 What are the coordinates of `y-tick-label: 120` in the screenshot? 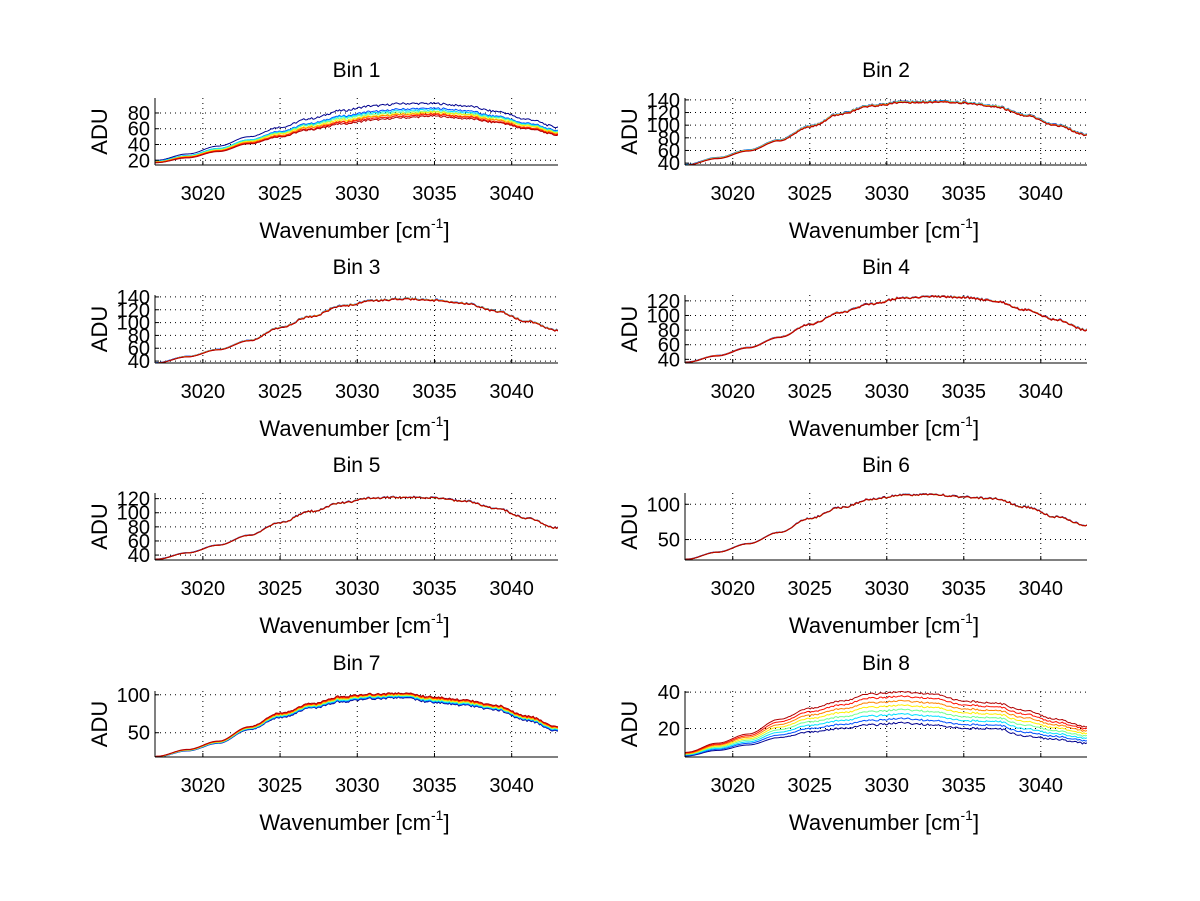 It's located at (663, 302).